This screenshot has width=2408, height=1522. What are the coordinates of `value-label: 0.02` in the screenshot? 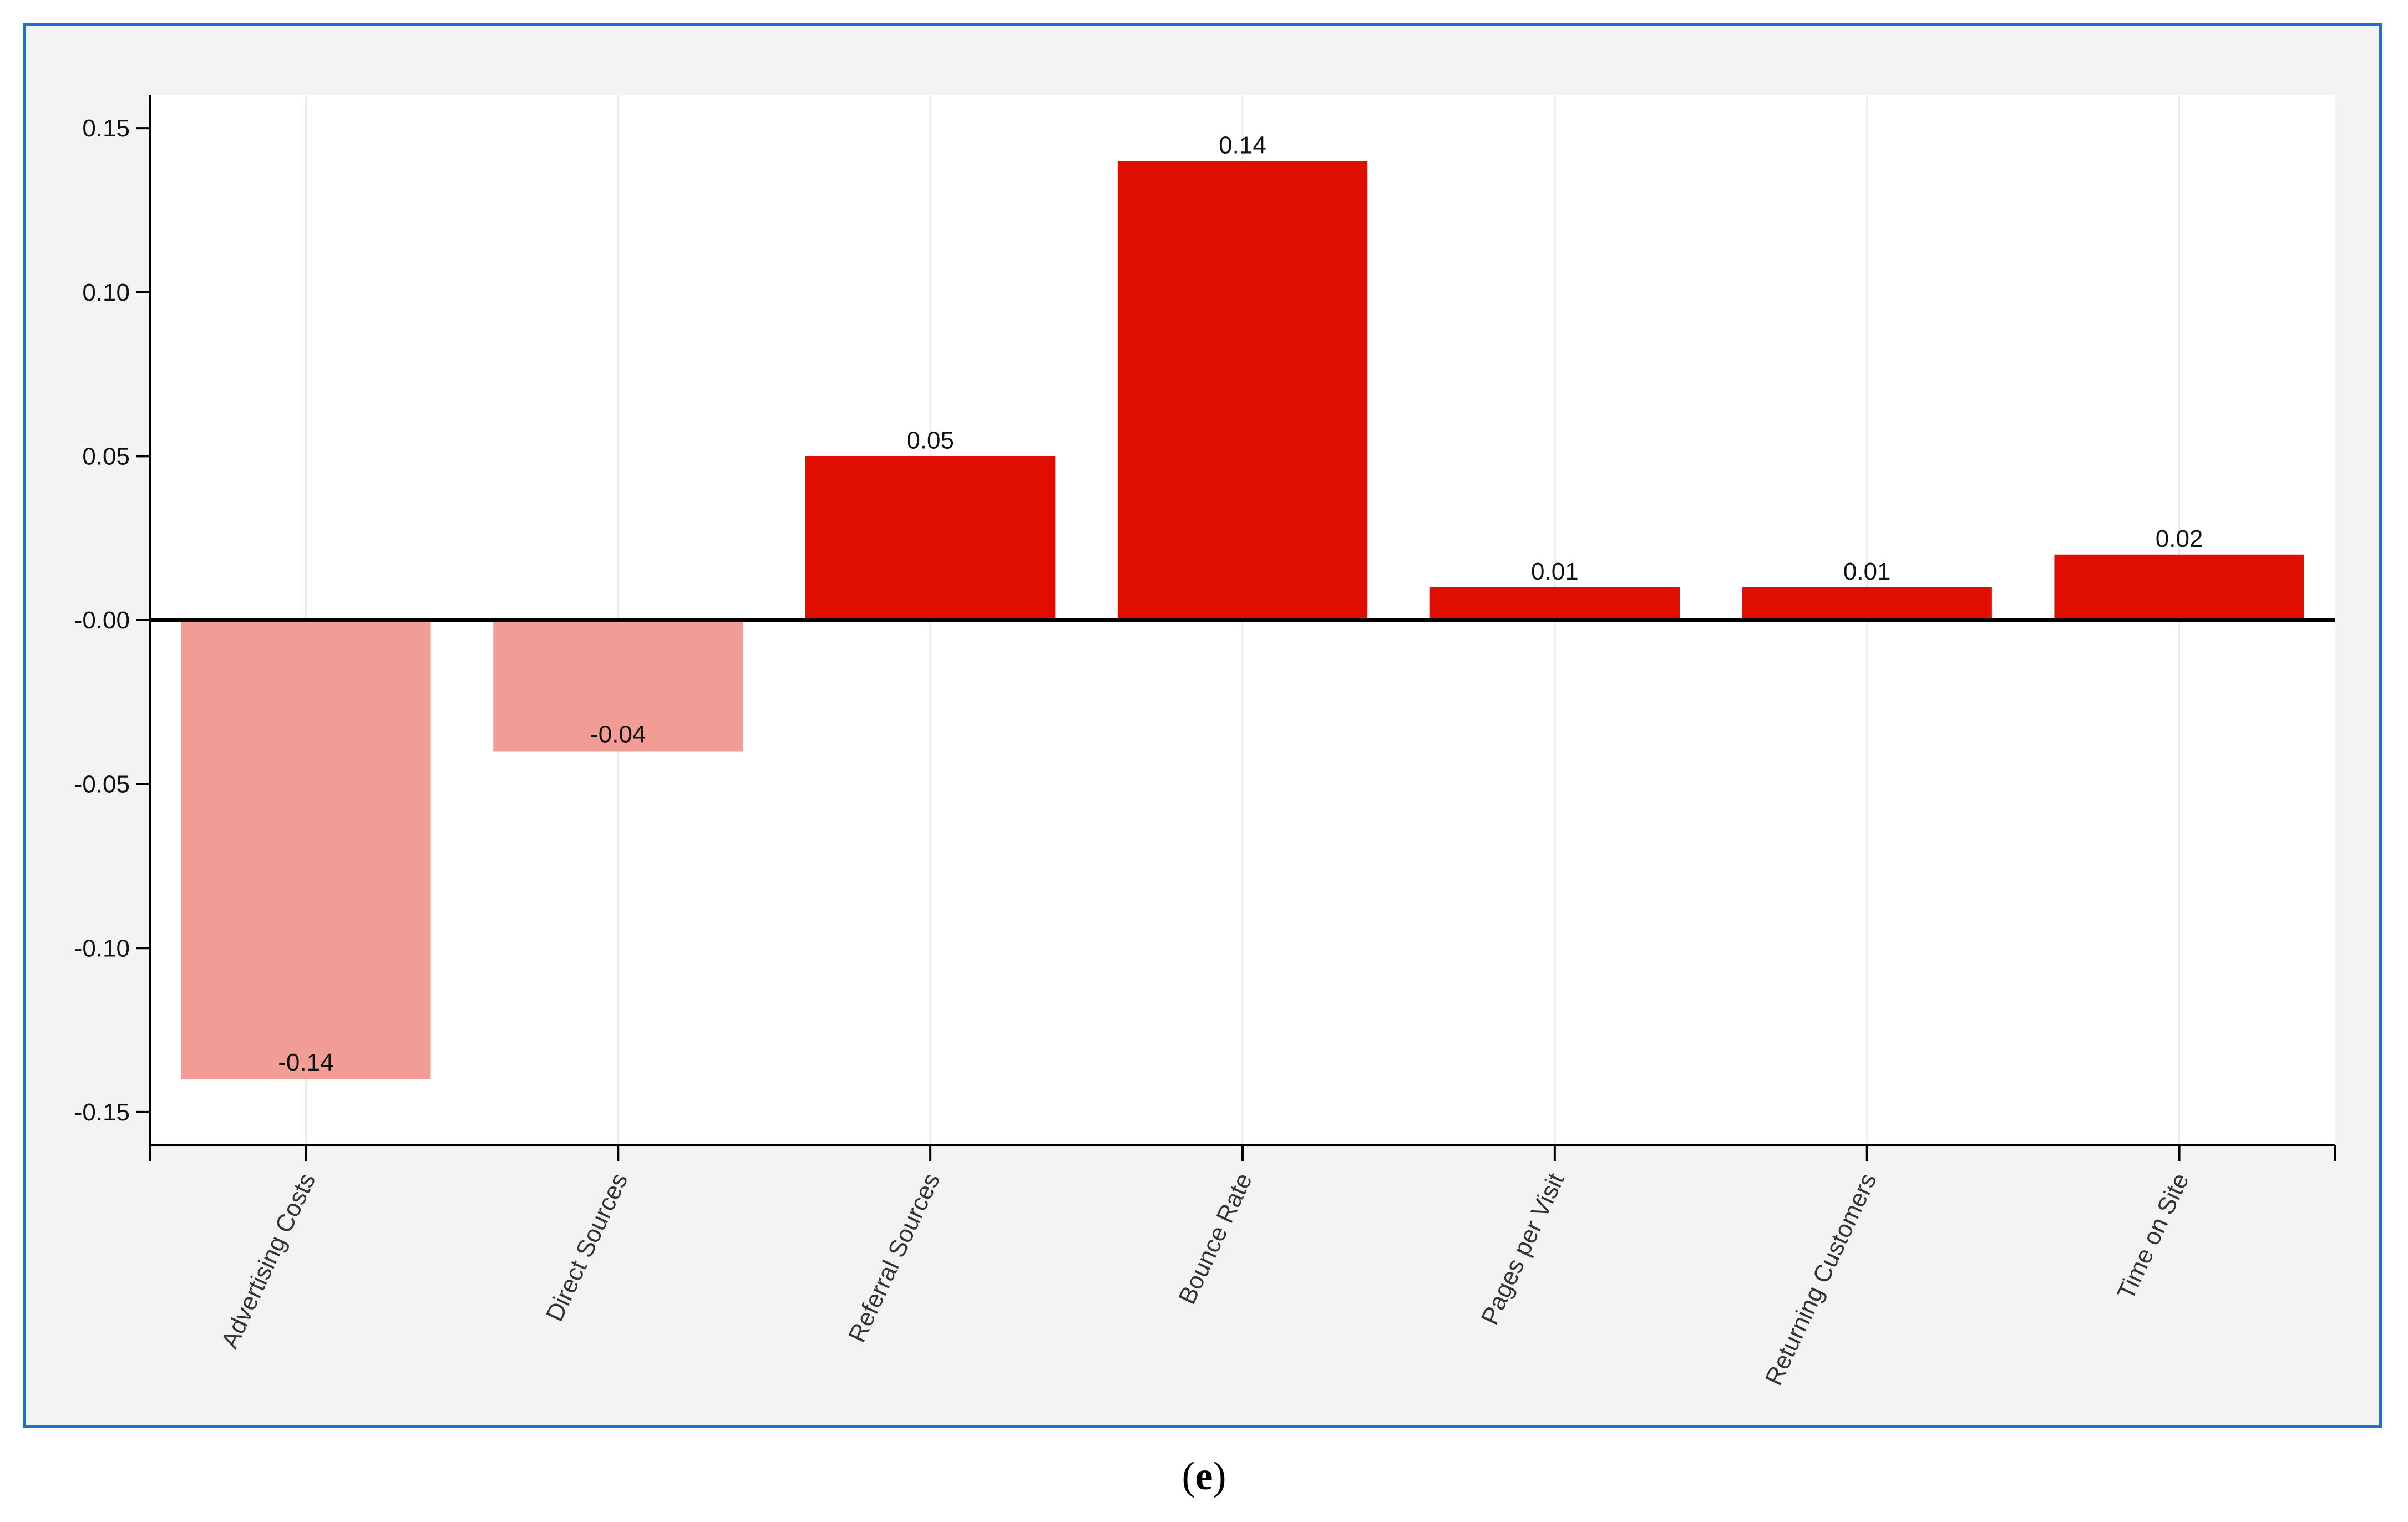 It's located at (2179, 538).